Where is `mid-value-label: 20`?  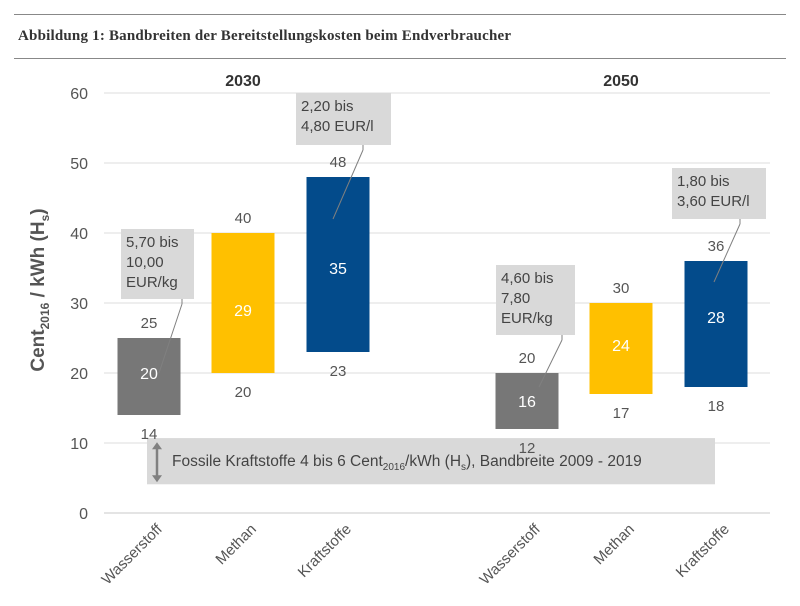 mid-value-label: 20 is located at coordinates (149, 374).